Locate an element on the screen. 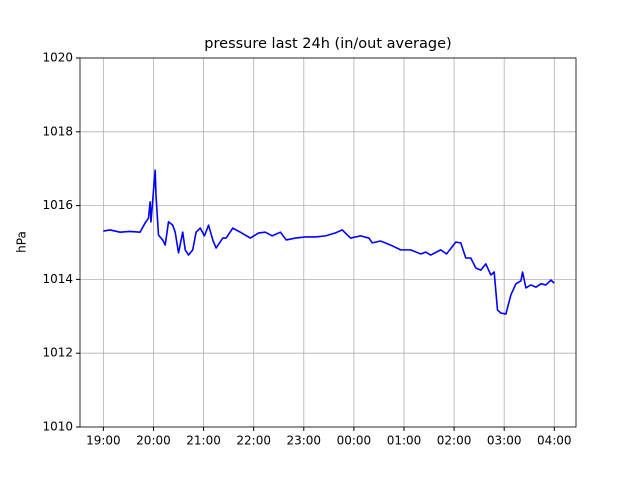  x-tick-label: 19:00 is located at coordinates (103, 441).